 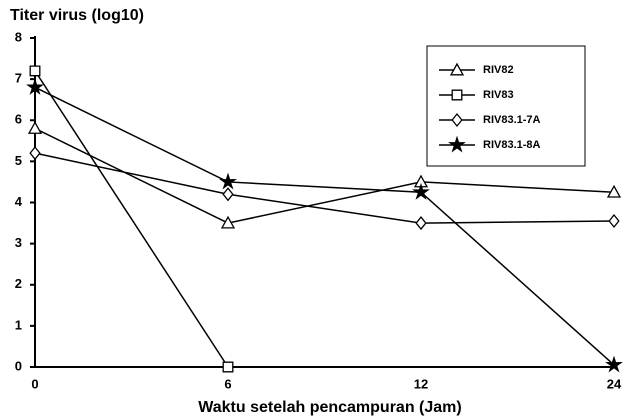 I want to click on y-tick-label: 8, so click(x=18, y=36).